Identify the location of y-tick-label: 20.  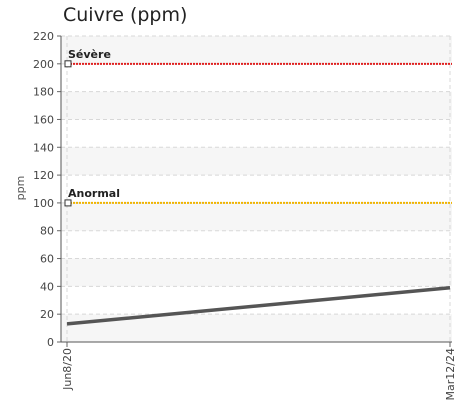
(47, 314).